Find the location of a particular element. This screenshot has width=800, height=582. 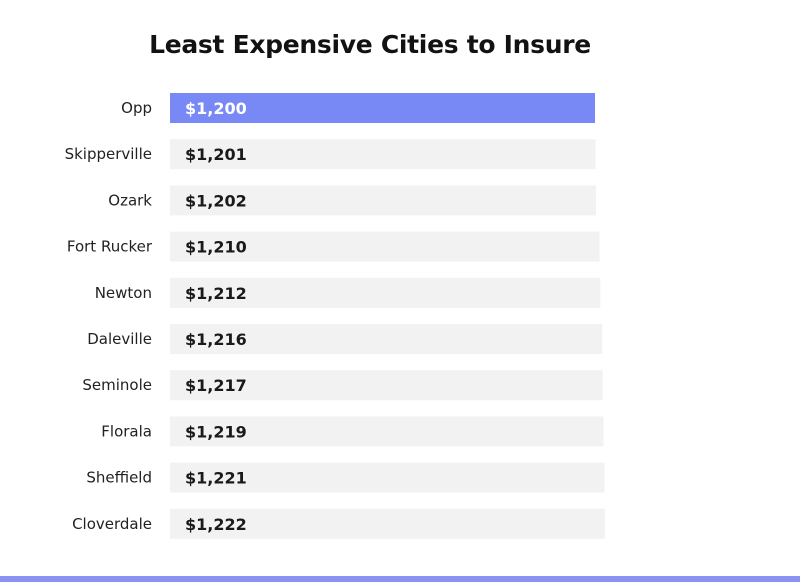

category-label: Cloverdale is located at coordinates (112, 524).